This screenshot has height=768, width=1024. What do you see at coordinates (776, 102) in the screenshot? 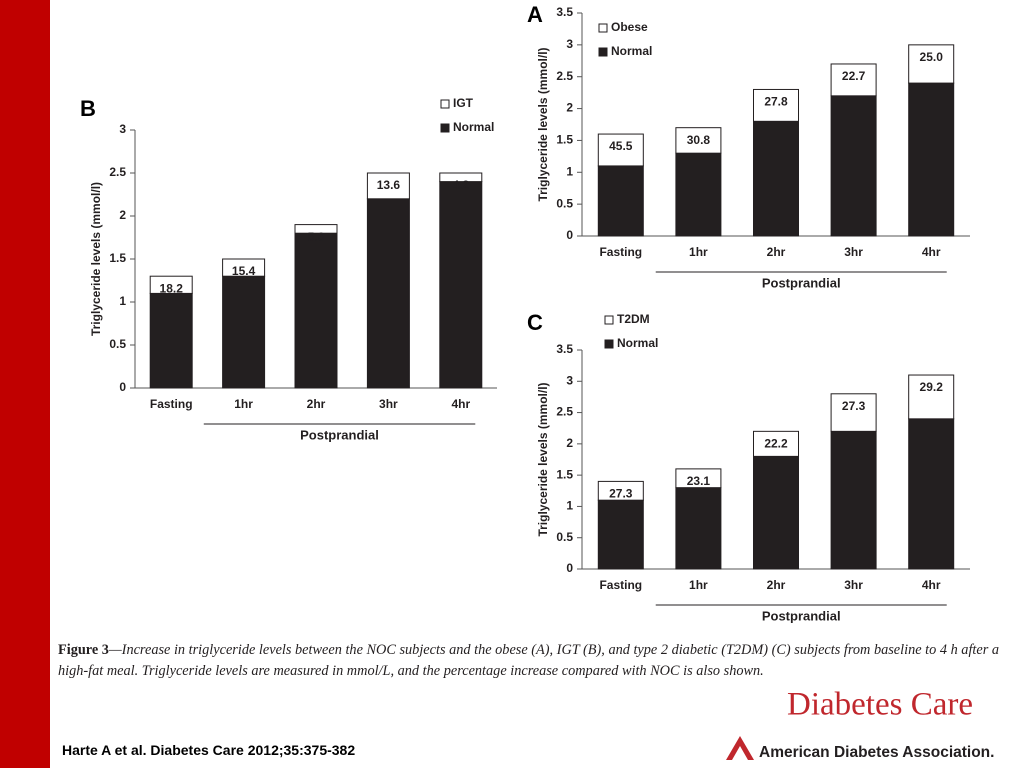
I see `bar-label: 27.8` at bounding box center [776, 102].